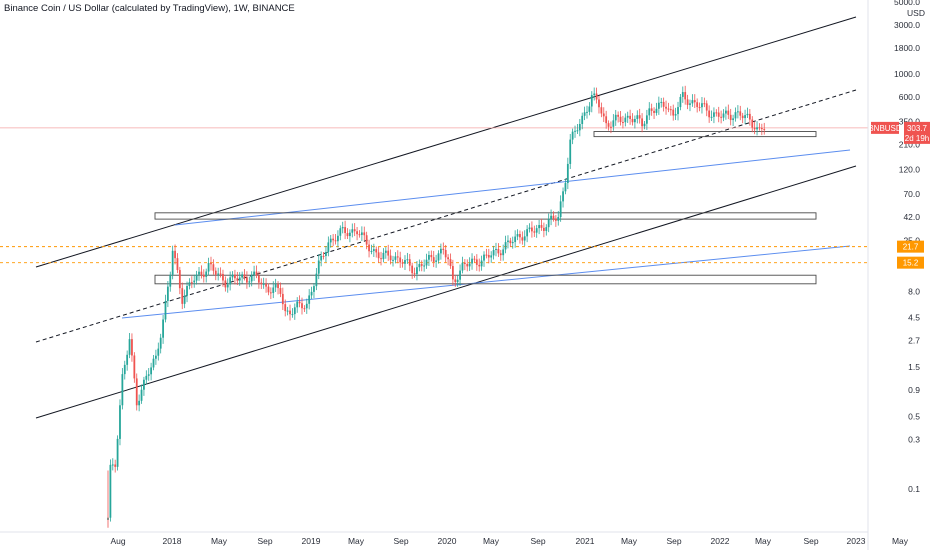 The image size is (932, 550). What do you see at coordinates (916, 13) in the screenshot?
I see `price-scale-unit: USD` at bounding box center [916, 13].